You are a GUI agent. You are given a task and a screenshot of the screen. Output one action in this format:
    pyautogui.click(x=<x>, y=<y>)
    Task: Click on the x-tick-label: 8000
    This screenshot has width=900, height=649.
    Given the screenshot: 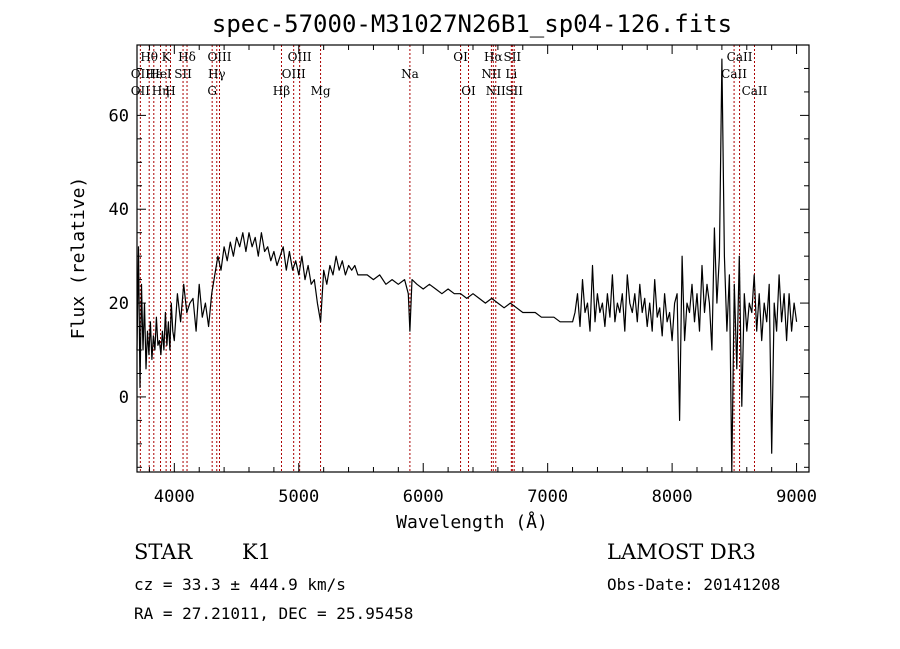 What is the action you would take?
    pyautogui.click(x=672, y=497)
    